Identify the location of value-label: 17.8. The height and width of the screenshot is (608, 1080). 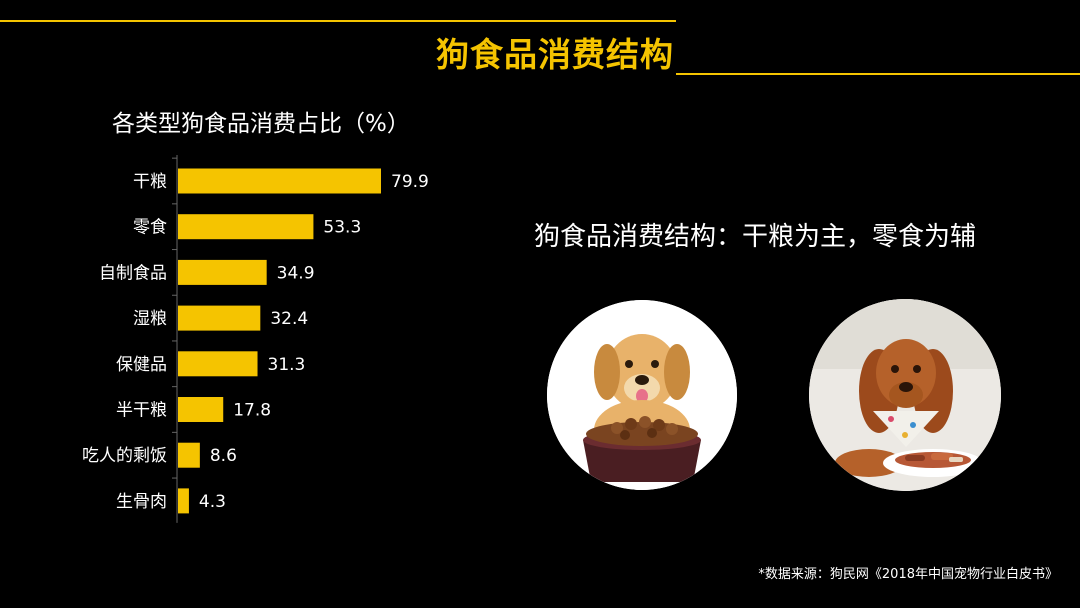
(252, 411).